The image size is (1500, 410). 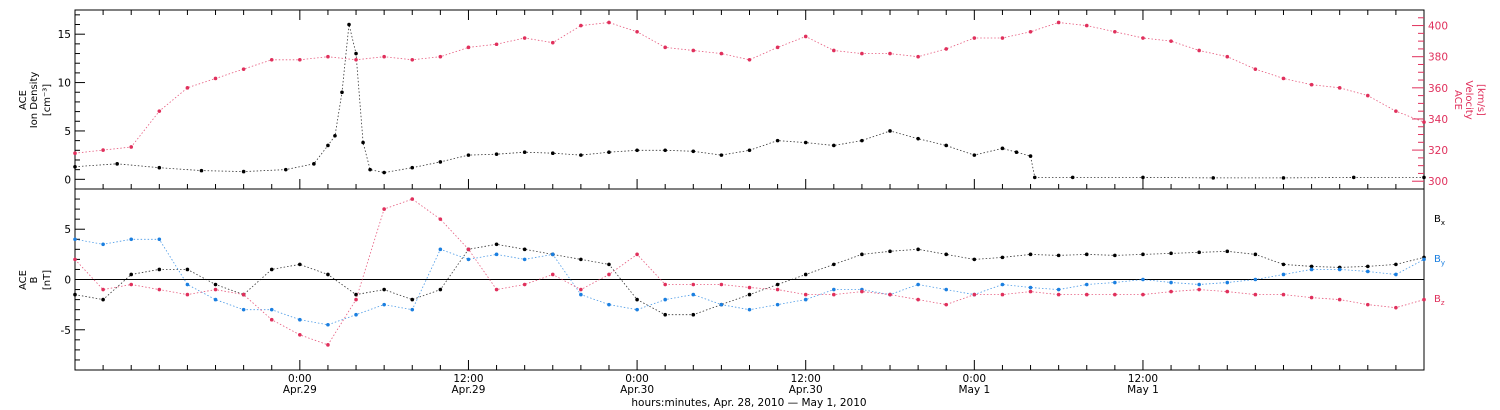 I want to click on velocity-axis-title-line1: ACE, so click(x=1457, y=100).